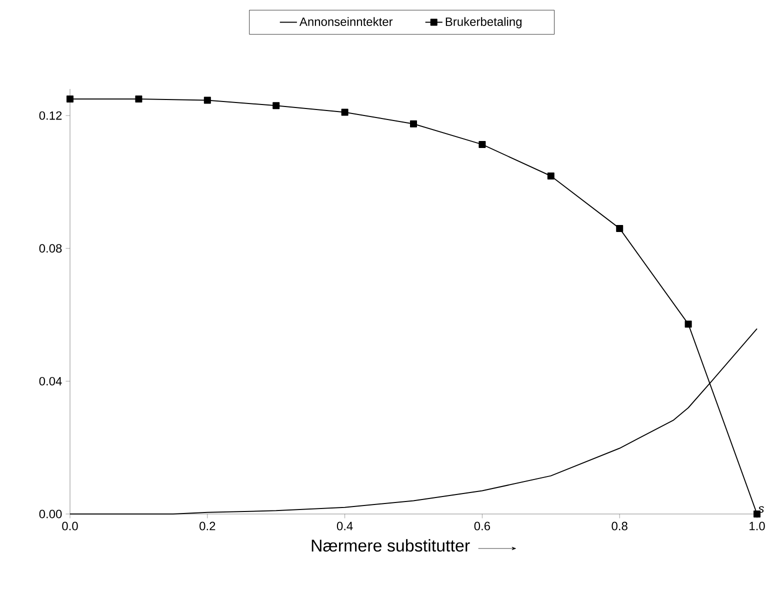 The width and height of the screenshot is (781, 589). Describe the element at coordinates (50, 514) in the screenshot. I see `y-tick-label: 0.00` at that location.